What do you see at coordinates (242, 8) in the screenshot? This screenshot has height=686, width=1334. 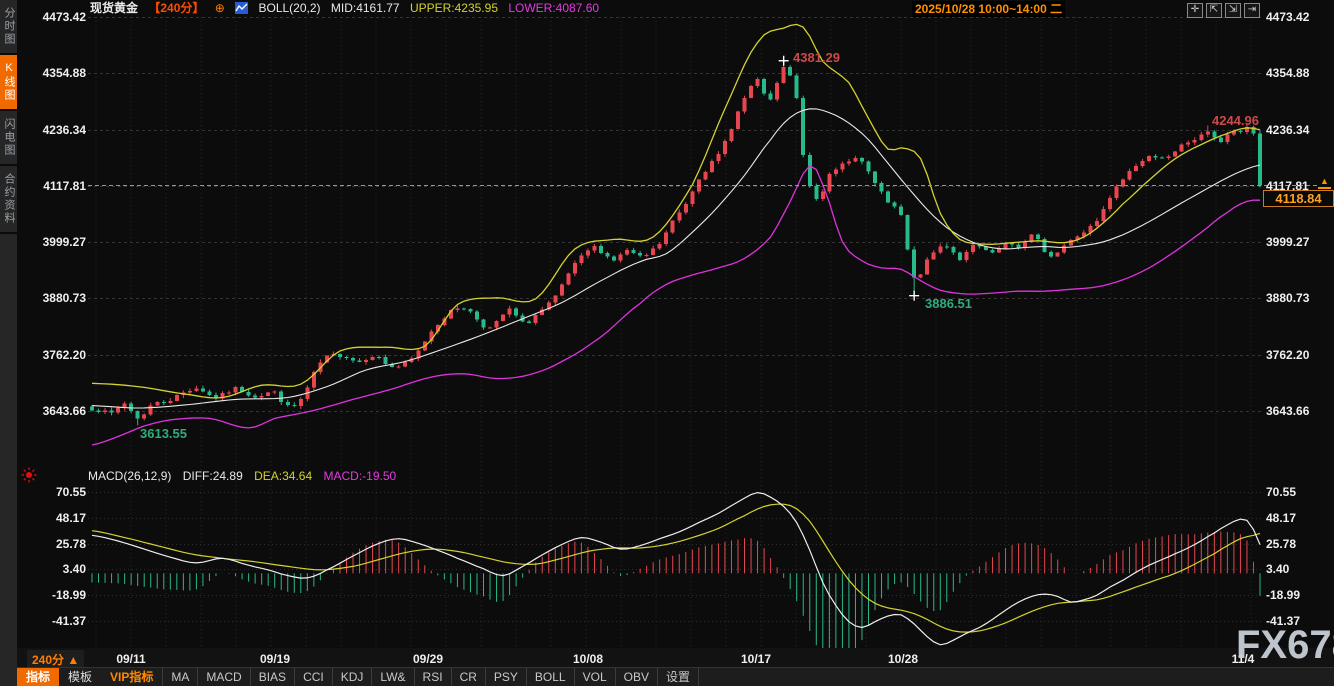 I see `mini-chart-icon` at bounding box center [242, 8].